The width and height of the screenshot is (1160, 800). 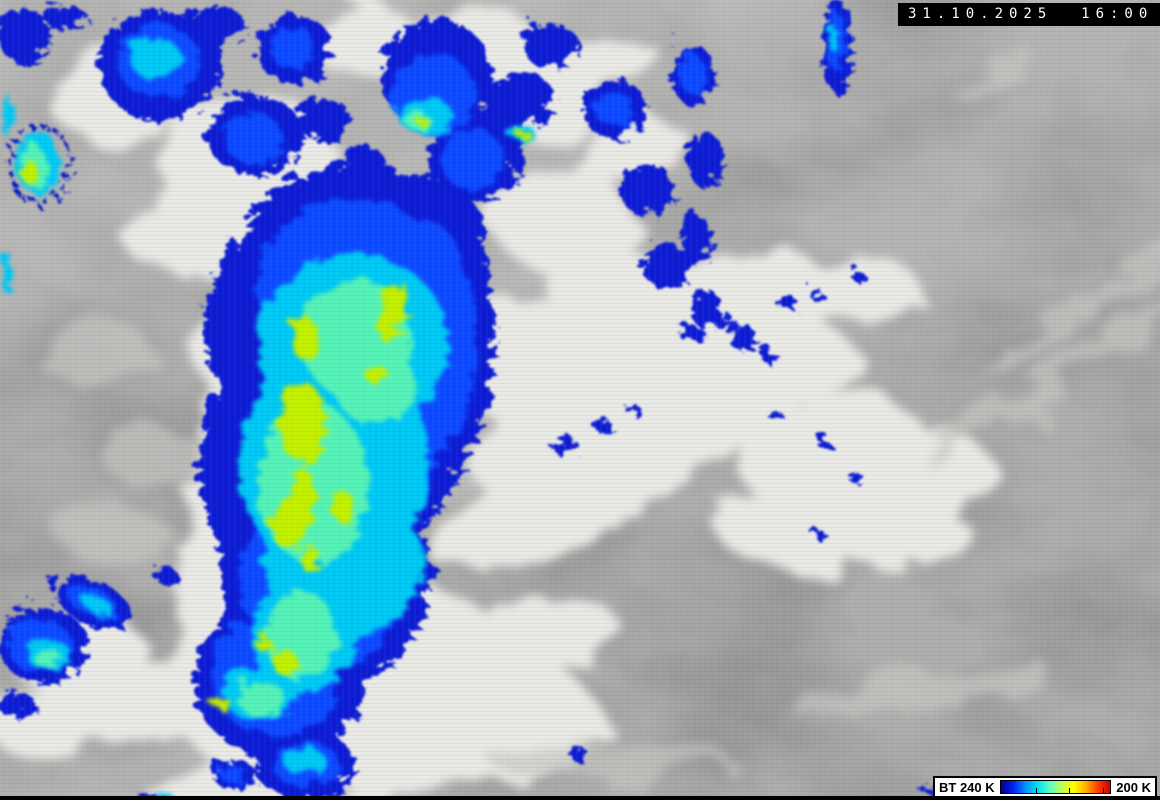 What do you see at coordinates (1133, 787) in the screenshot?
I see `colorbar-end-label: 200 K` at bounding box center [1133, 787].